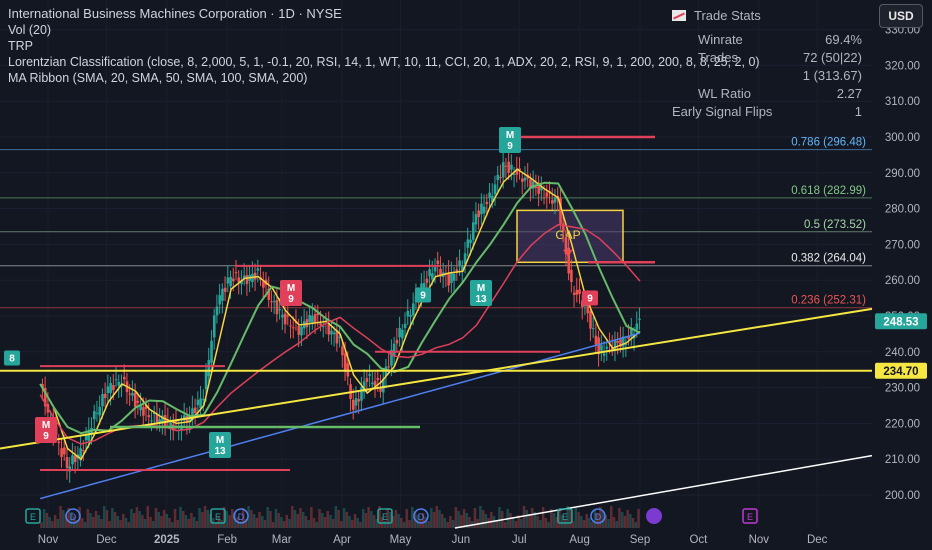  Describe the element at coordinates (902, 210) in the screenshot. I see `y-tick-label: 280.00` at that location.